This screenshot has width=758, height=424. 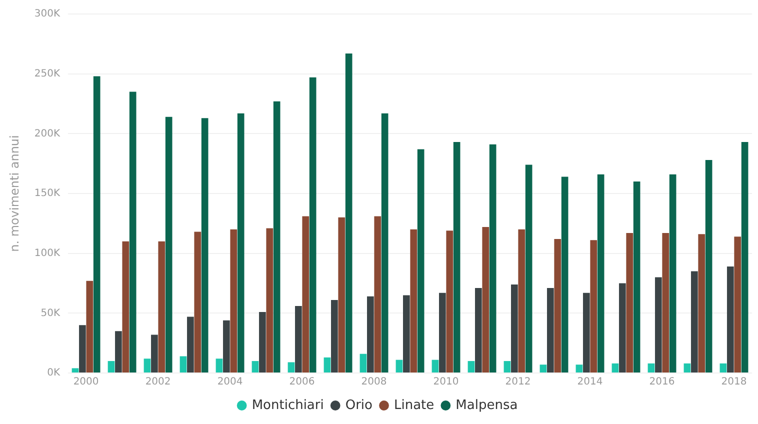 What do you see at coordinates (734, 382) in the screenshot?
I see `x-tick-label: 2018` at bounding box center [734, 382].